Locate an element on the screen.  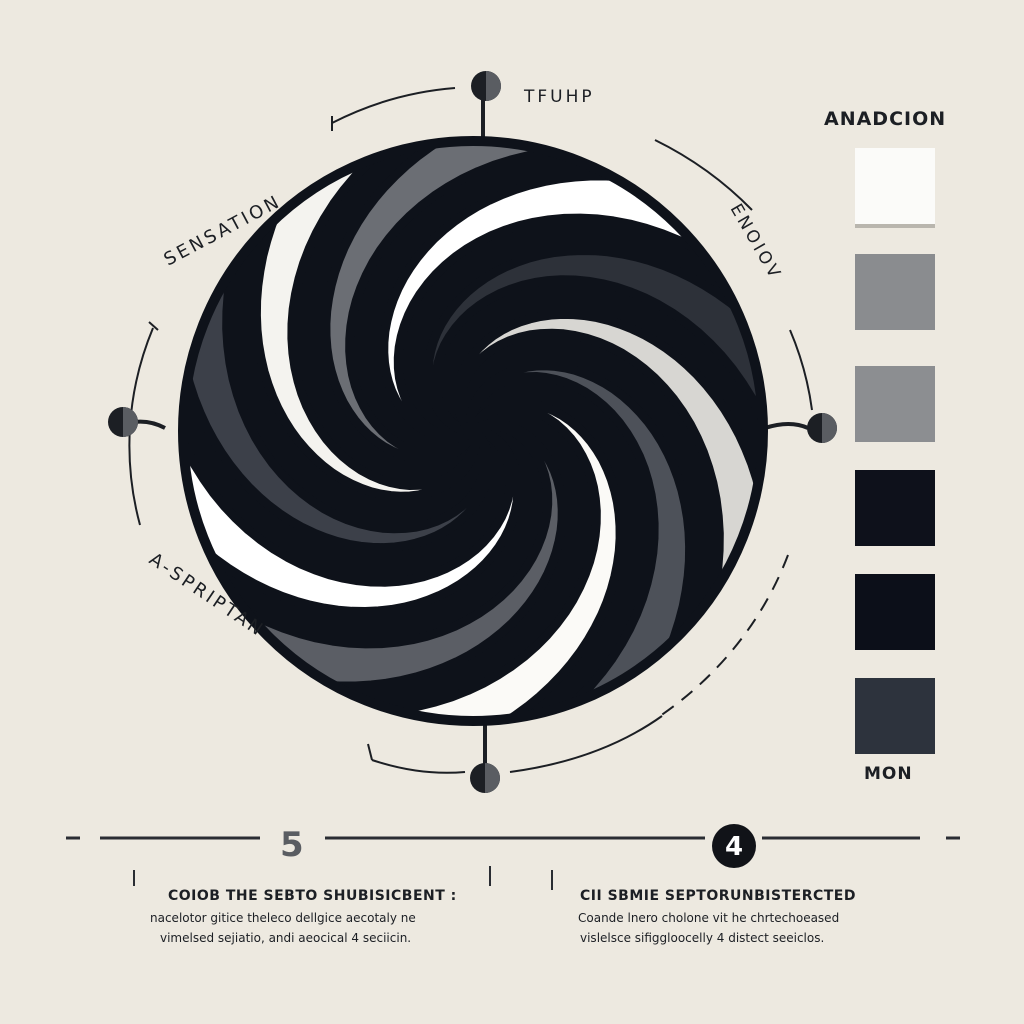
ring-arc-top-right is located at coordinates (703, 175).